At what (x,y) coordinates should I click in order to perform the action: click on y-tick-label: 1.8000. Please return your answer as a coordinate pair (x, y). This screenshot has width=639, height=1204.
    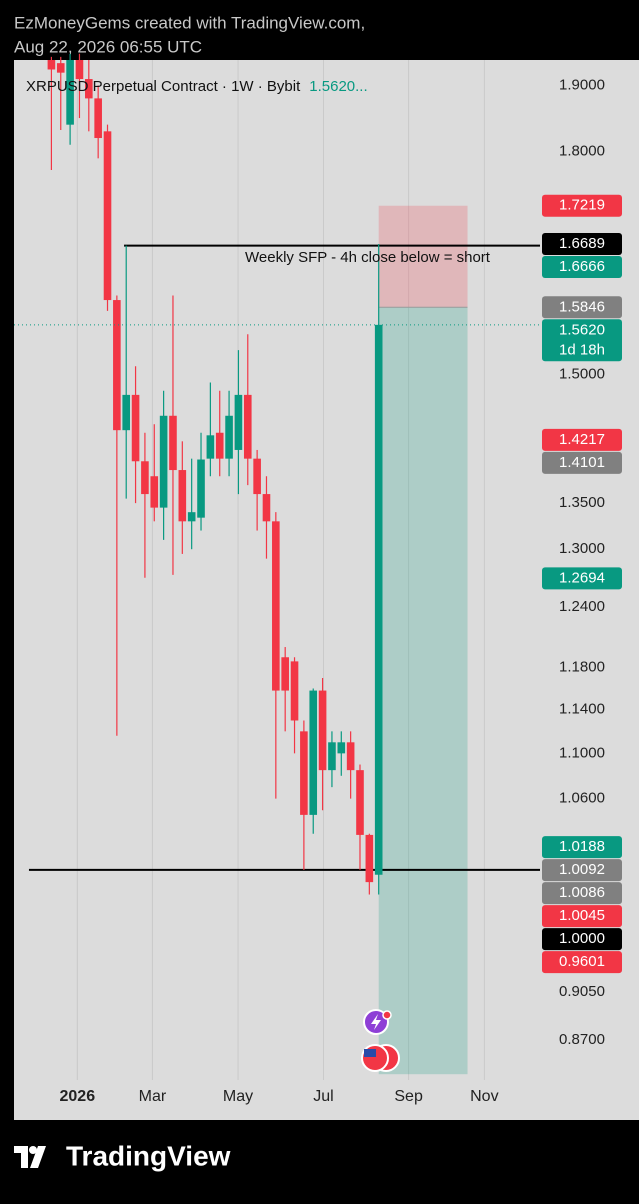
    Looking at the image, I should click on (582, 151).